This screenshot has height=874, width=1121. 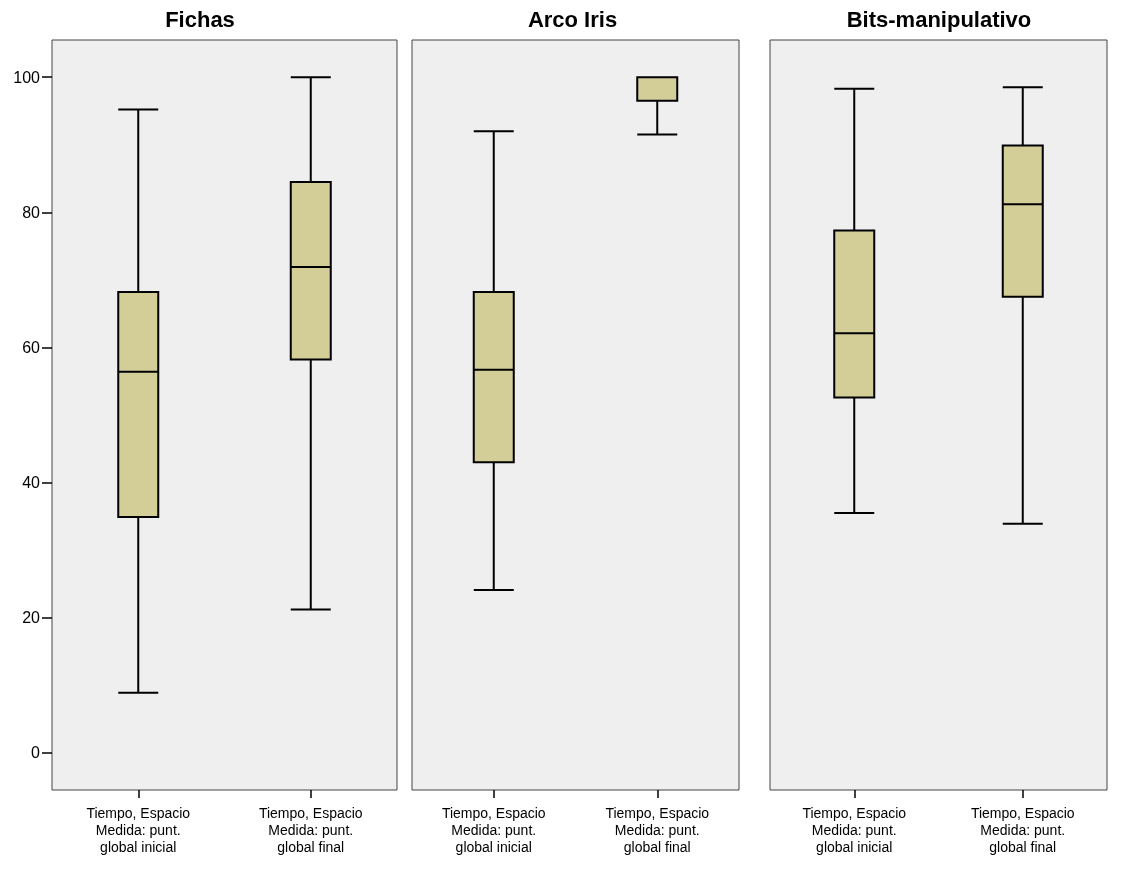 I want to click on chart-title: Fichas, so click(x=200, y=19).